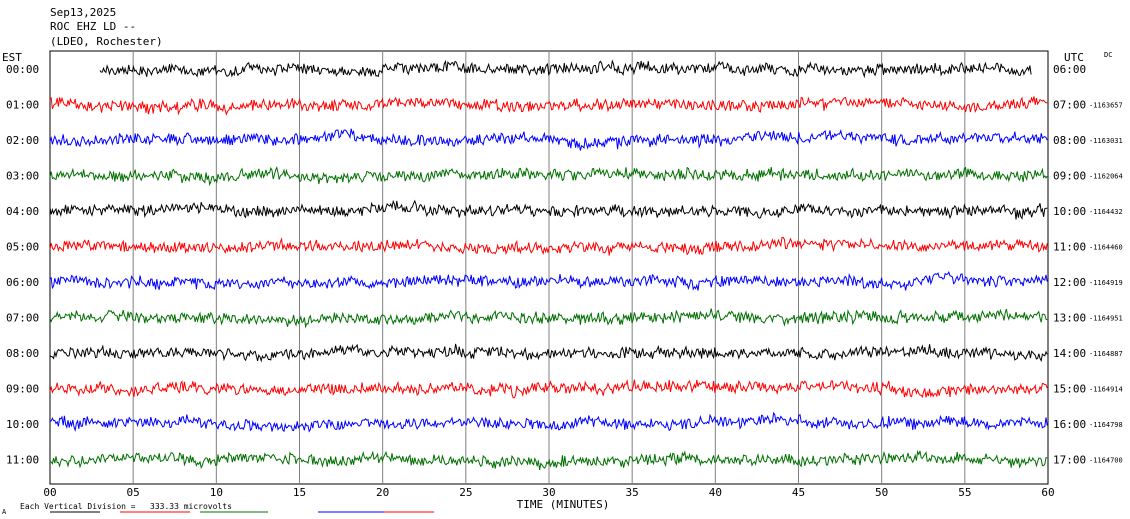  I want to click on est-hour-label: 05:00, so click(22, 247).